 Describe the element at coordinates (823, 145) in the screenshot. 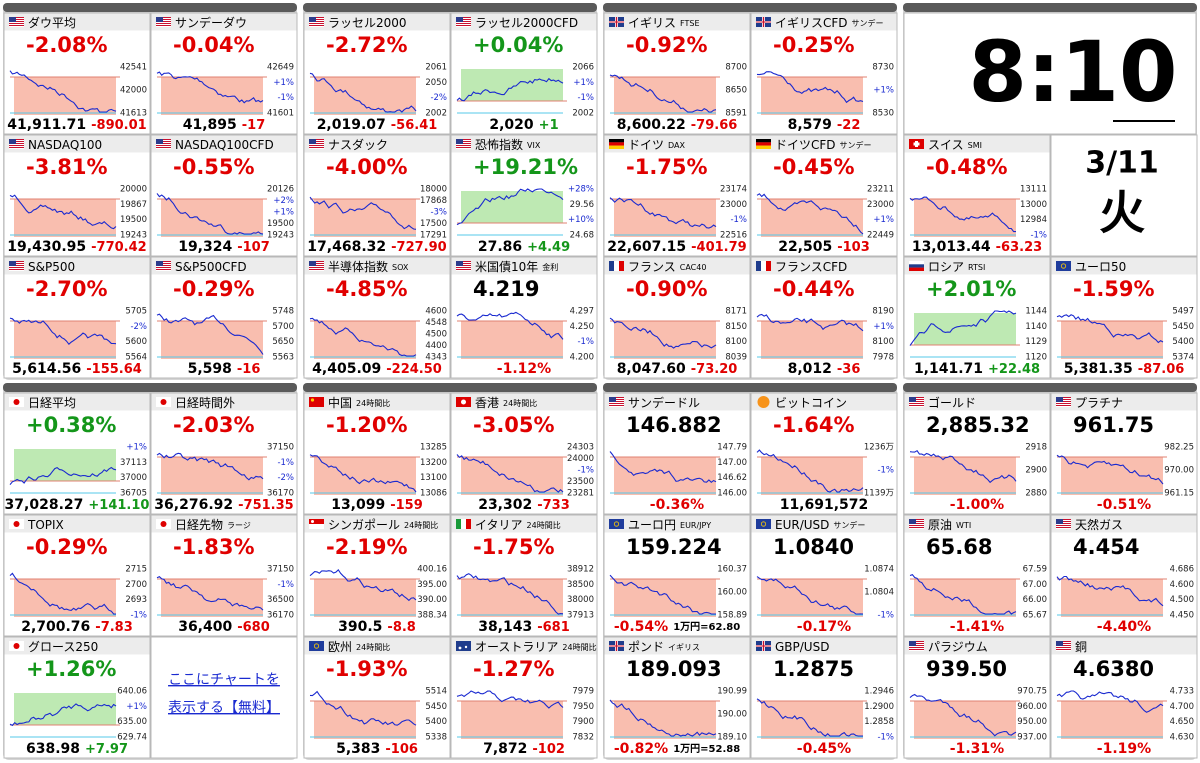

I see `tile-title: ドイツCFD サンデー` at that location.